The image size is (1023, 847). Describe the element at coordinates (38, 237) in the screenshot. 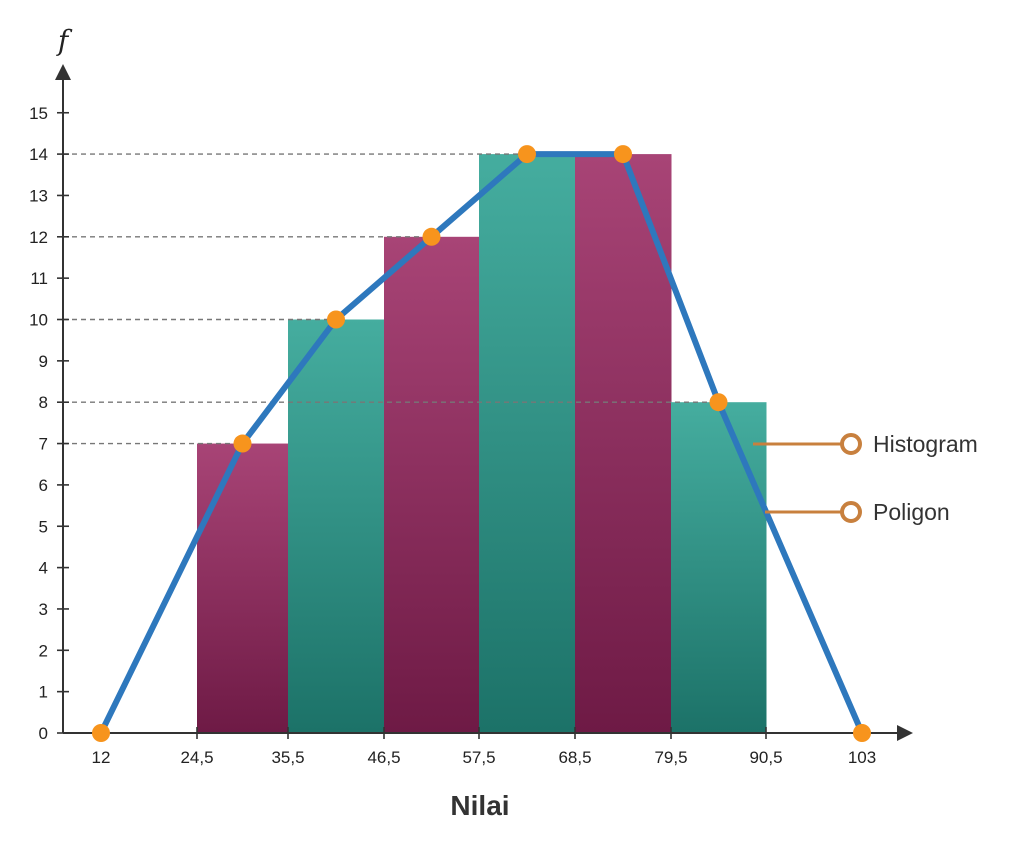

I see `y-tick-label: 12` at that location.